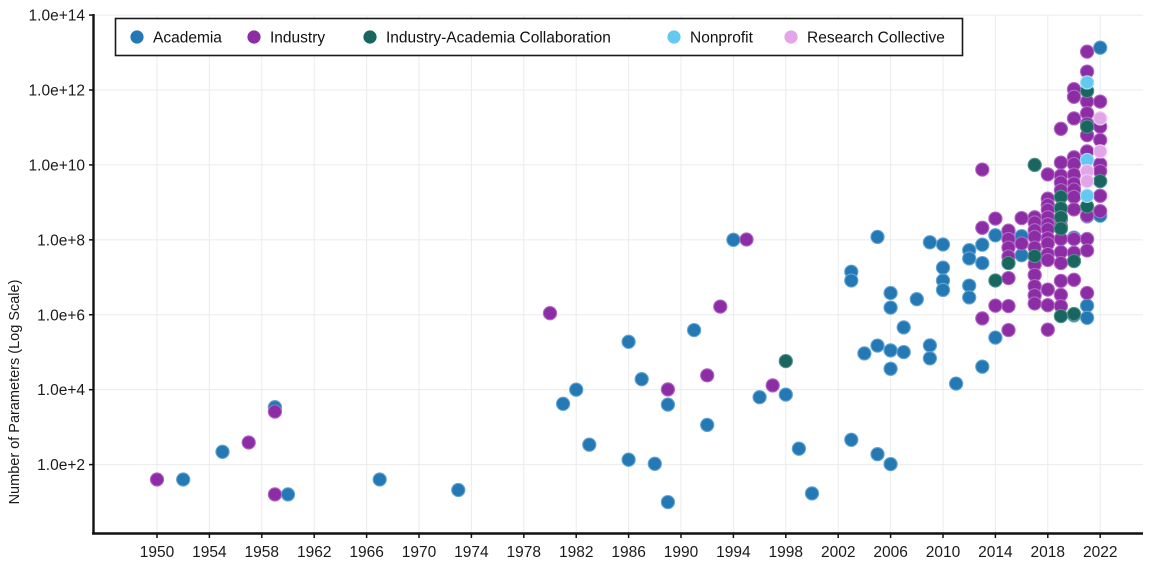  What do you see at coordinates (681, 552) in the screenshot?
I see `x-tick-label: 1990` at bounding box center [681, 552].